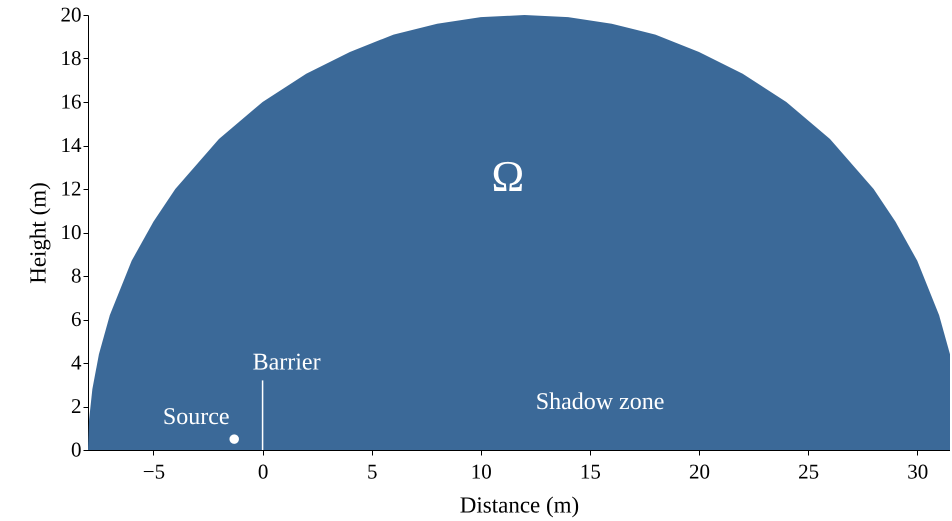  Describe the element at coordinates (507, 177) in the screenshot. I see `annotation: Ω` at that location.